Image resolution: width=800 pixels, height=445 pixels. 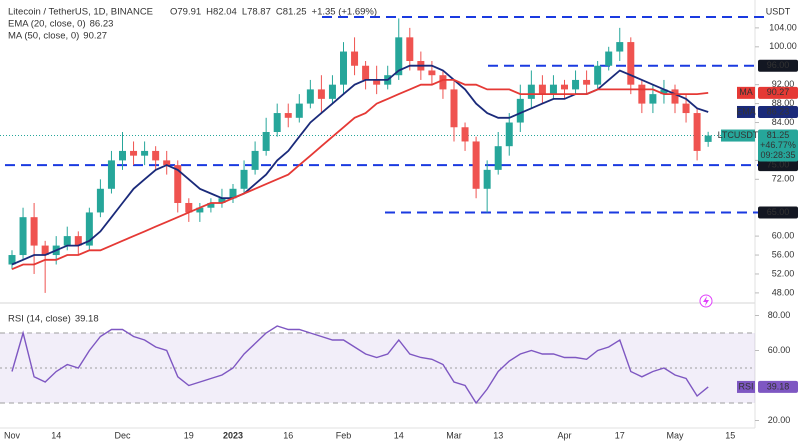 I want to click on x-tick-label: 2023, so click(x=233, y=435).